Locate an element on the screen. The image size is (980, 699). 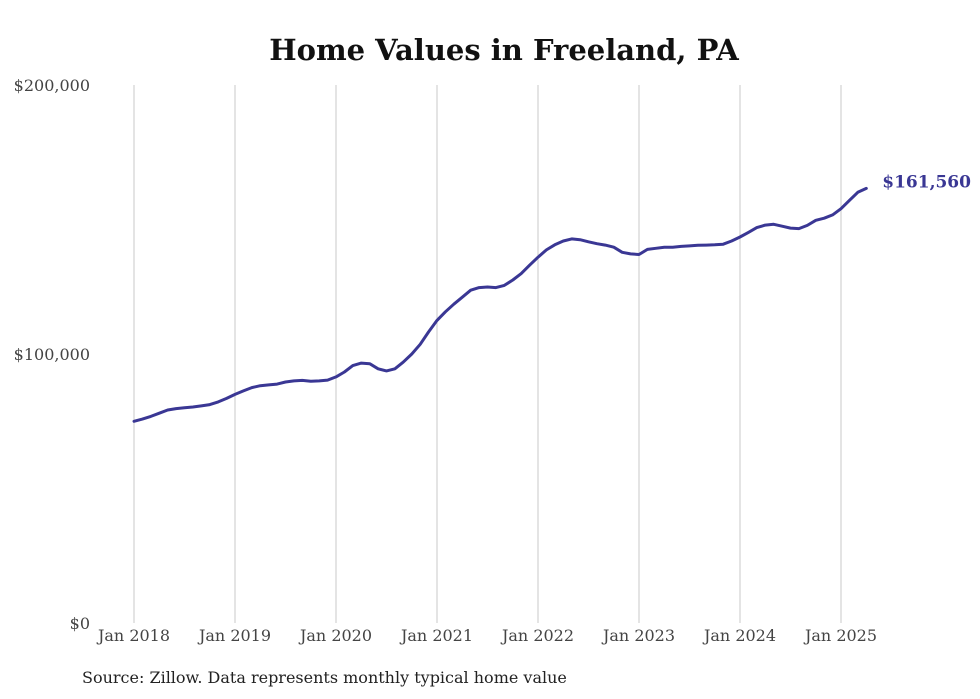
y-tick-label: $200,000 is located at coordinates (52, 85).